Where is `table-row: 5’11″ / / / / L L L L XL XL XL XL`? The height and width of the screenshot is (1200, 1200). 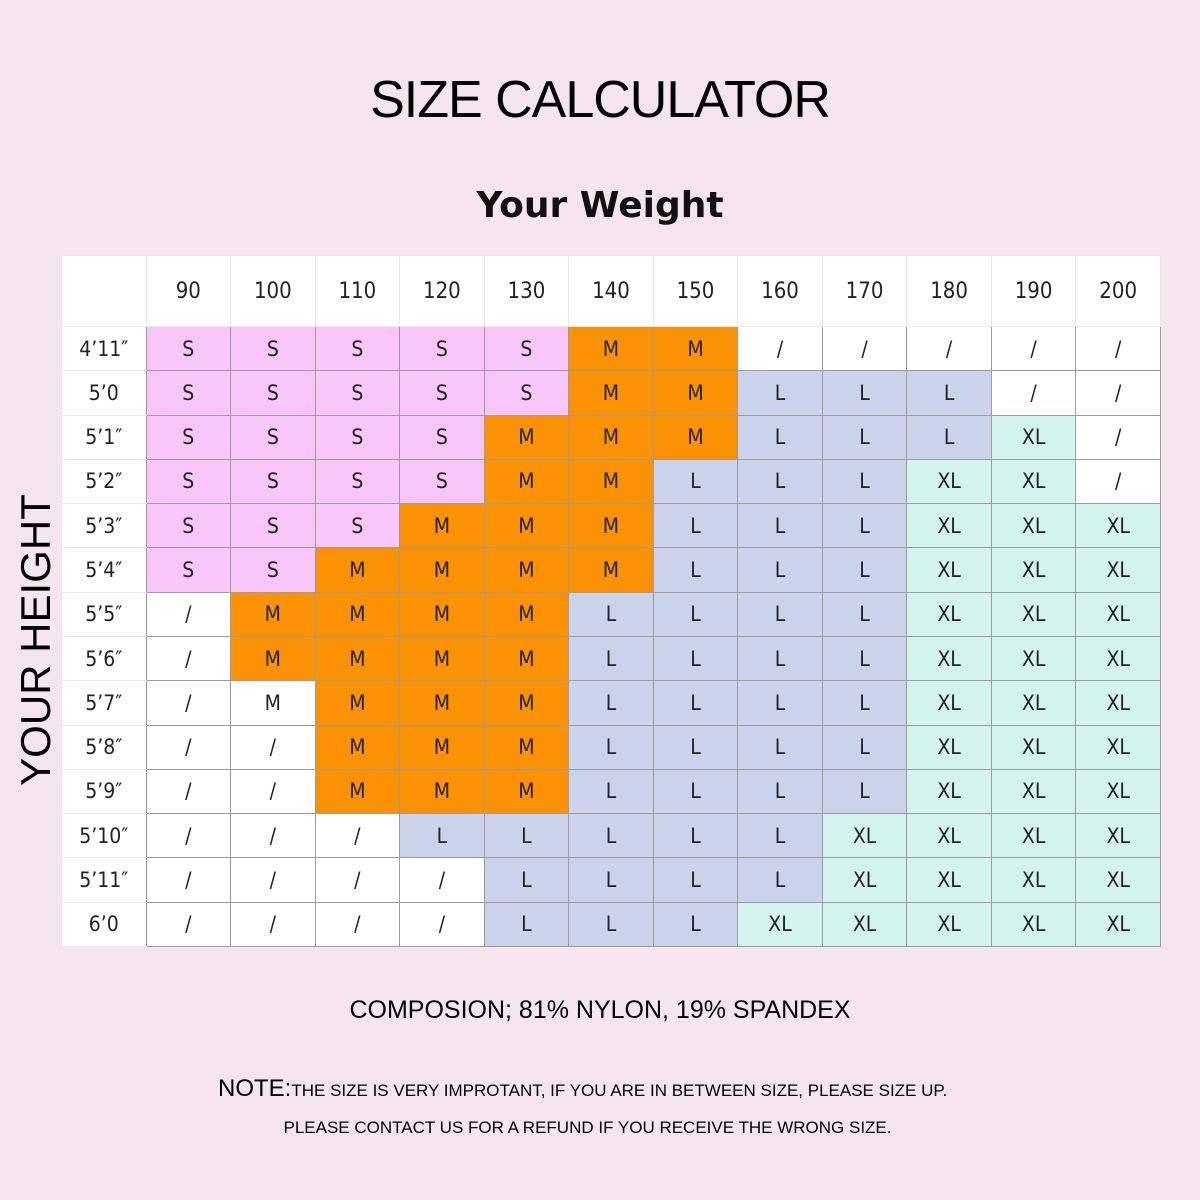
table-row: 5’11″ / / / / L L L L XL XL XL XL is located at coordinates (611, 880).